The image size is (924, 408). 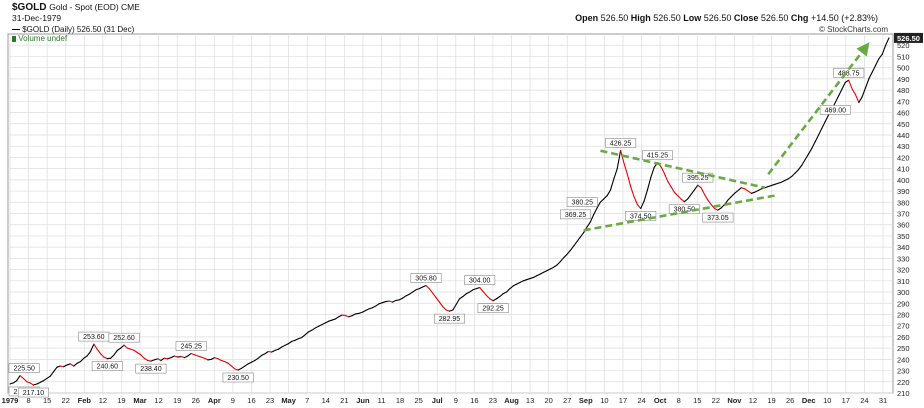 I want to click on legend-line-icon, so click(x=16, y=30).